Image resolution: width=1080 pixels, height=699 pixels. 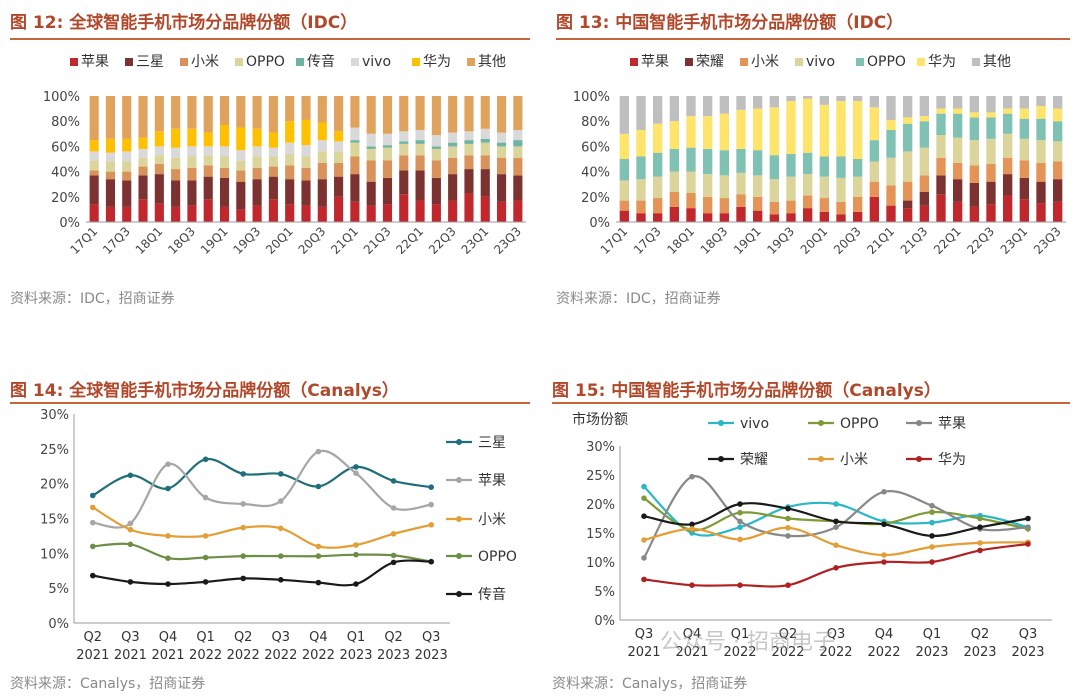 What do you see at coordinates (599, 223) in the screenshot?
I see `y-tick-label: 0%` at bounding box center [599, 223].